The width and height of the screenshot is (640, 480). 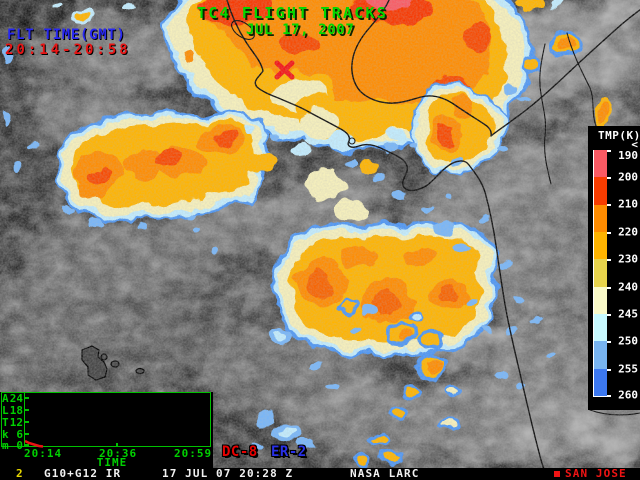 I want to click on y-tick-label: 0, so click(x=19, y=445).